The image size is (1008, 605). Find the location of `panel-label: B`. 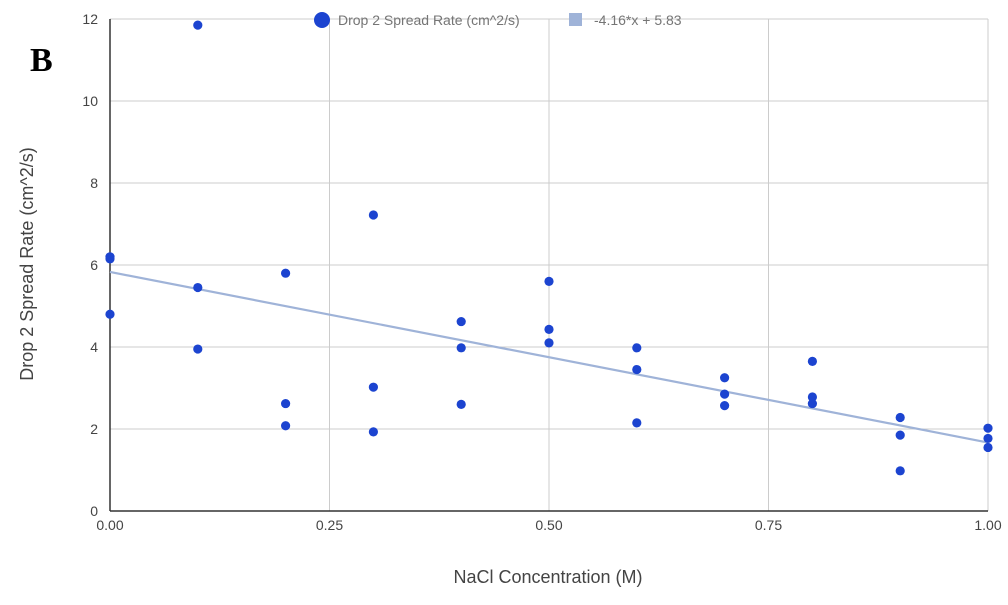

panel-label: B is located at coordinates (41, 60).